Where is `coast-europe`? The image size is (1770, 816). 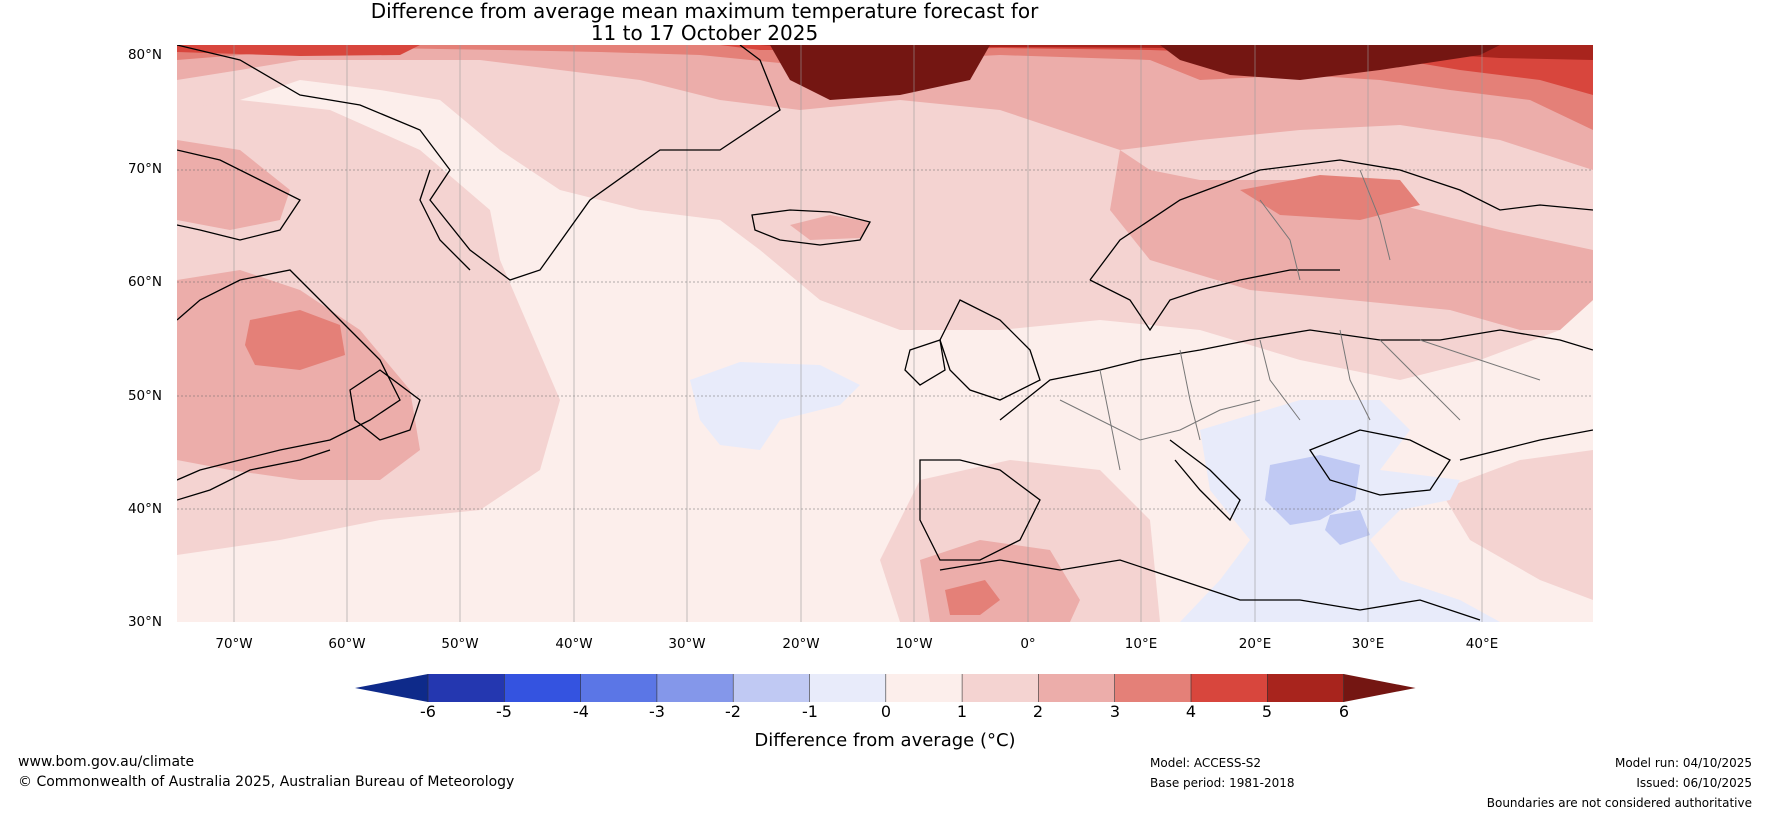 coast-europe is located at coordinates (1296, 375).